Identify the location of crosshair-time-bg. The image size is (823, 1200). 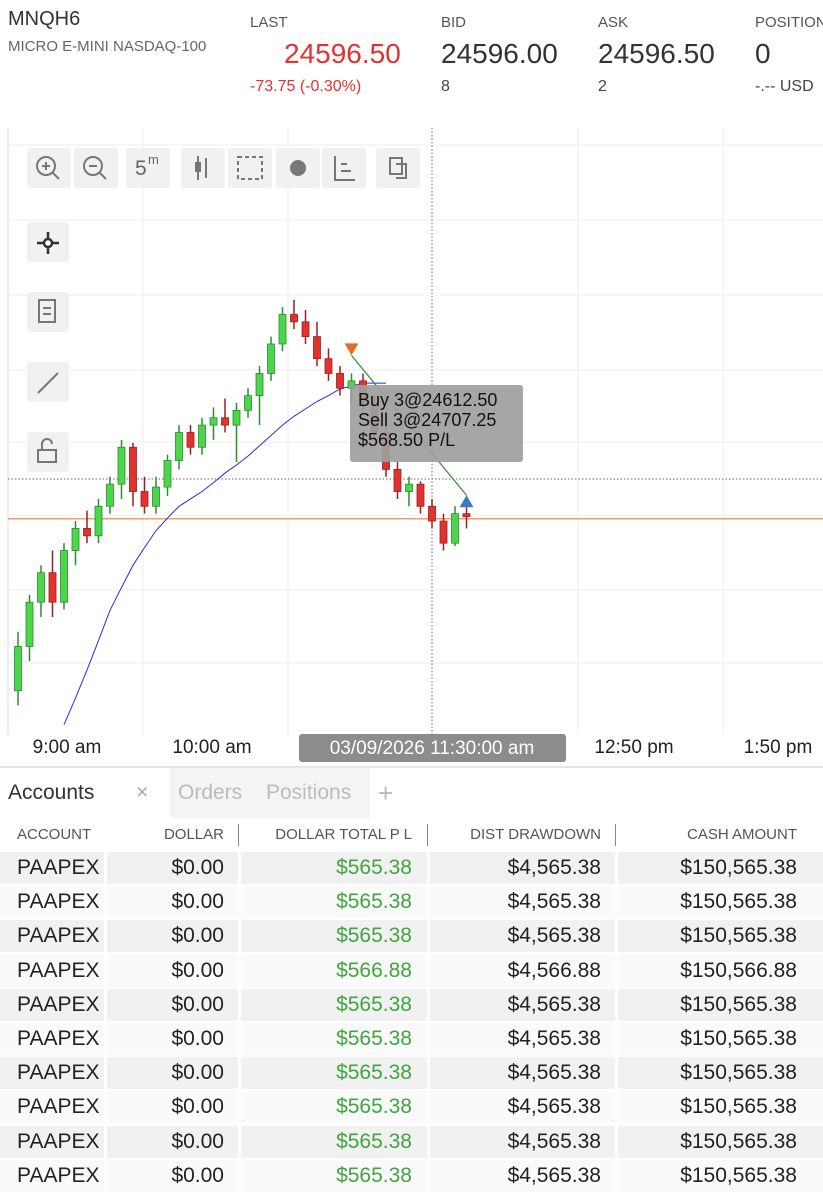
(432, 748).